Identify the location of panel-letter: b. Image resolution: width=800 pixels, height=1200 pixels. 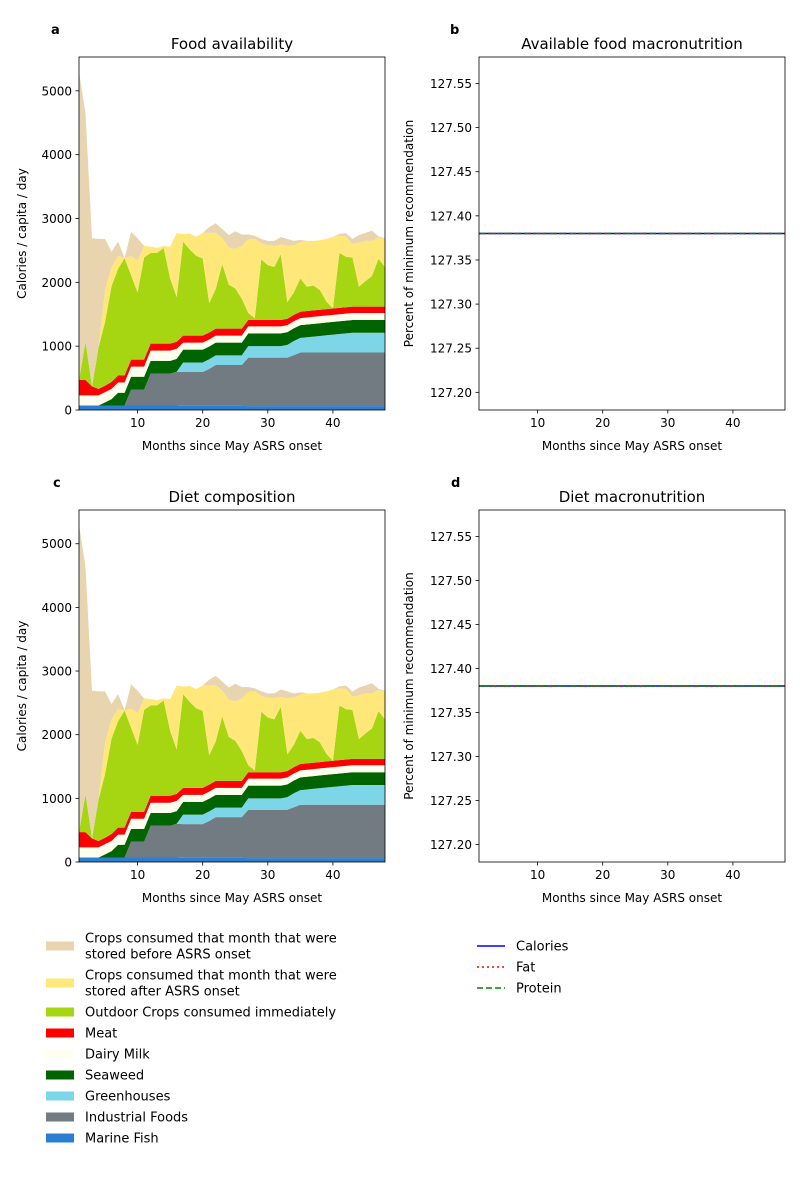
(454, 30).